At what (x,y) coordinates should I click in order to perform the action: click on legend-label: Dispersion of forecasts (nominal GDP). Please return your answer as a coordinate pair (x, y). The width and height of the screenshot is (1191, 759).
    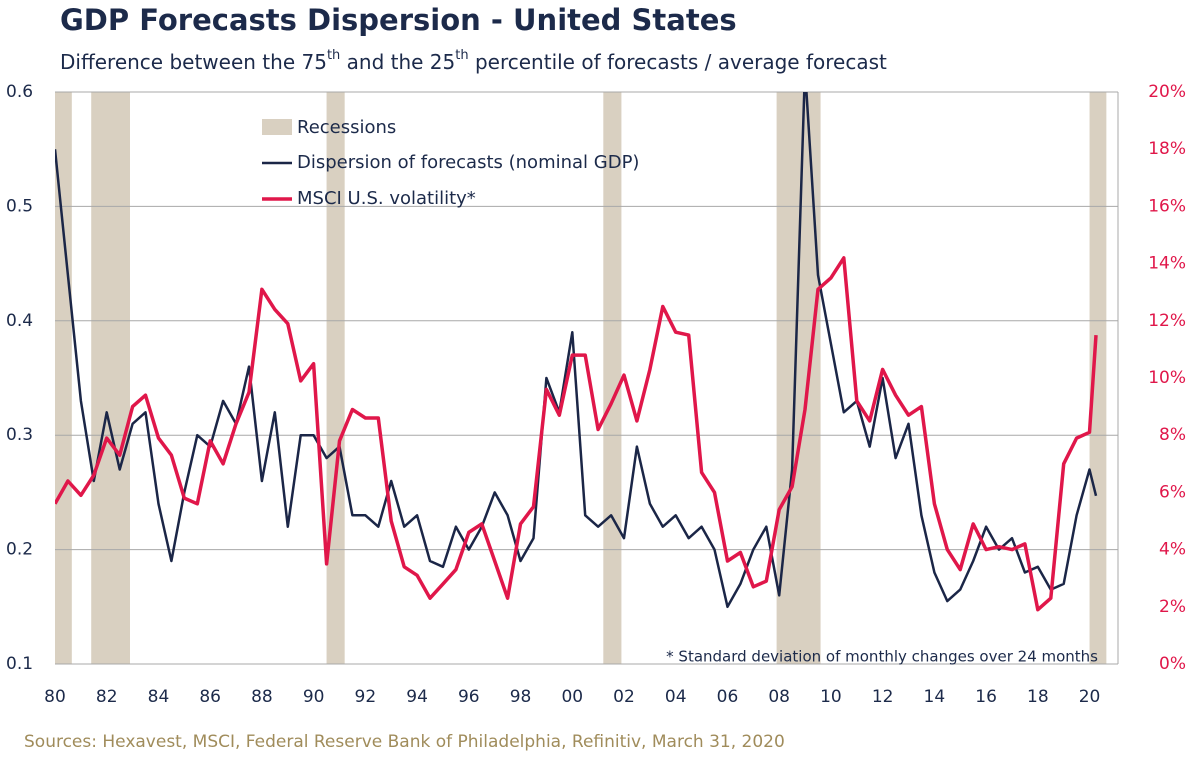
    Looking at the image, I should click on (468, 162).